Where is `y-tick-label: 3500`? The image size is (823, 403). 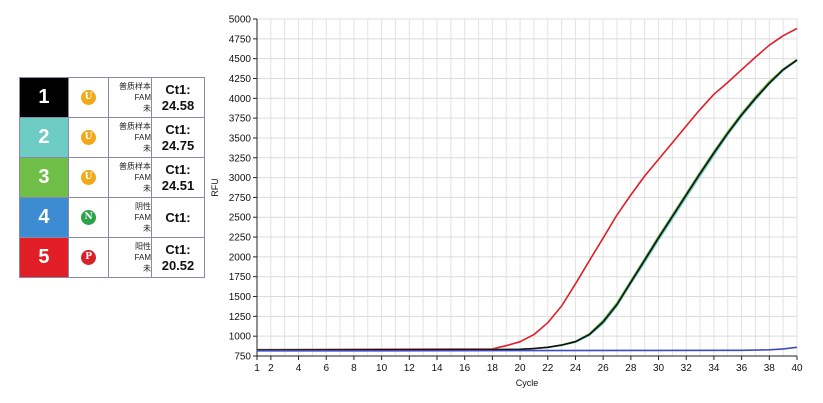 y-tick-label: 3500 is located at coordinates (240, 138).